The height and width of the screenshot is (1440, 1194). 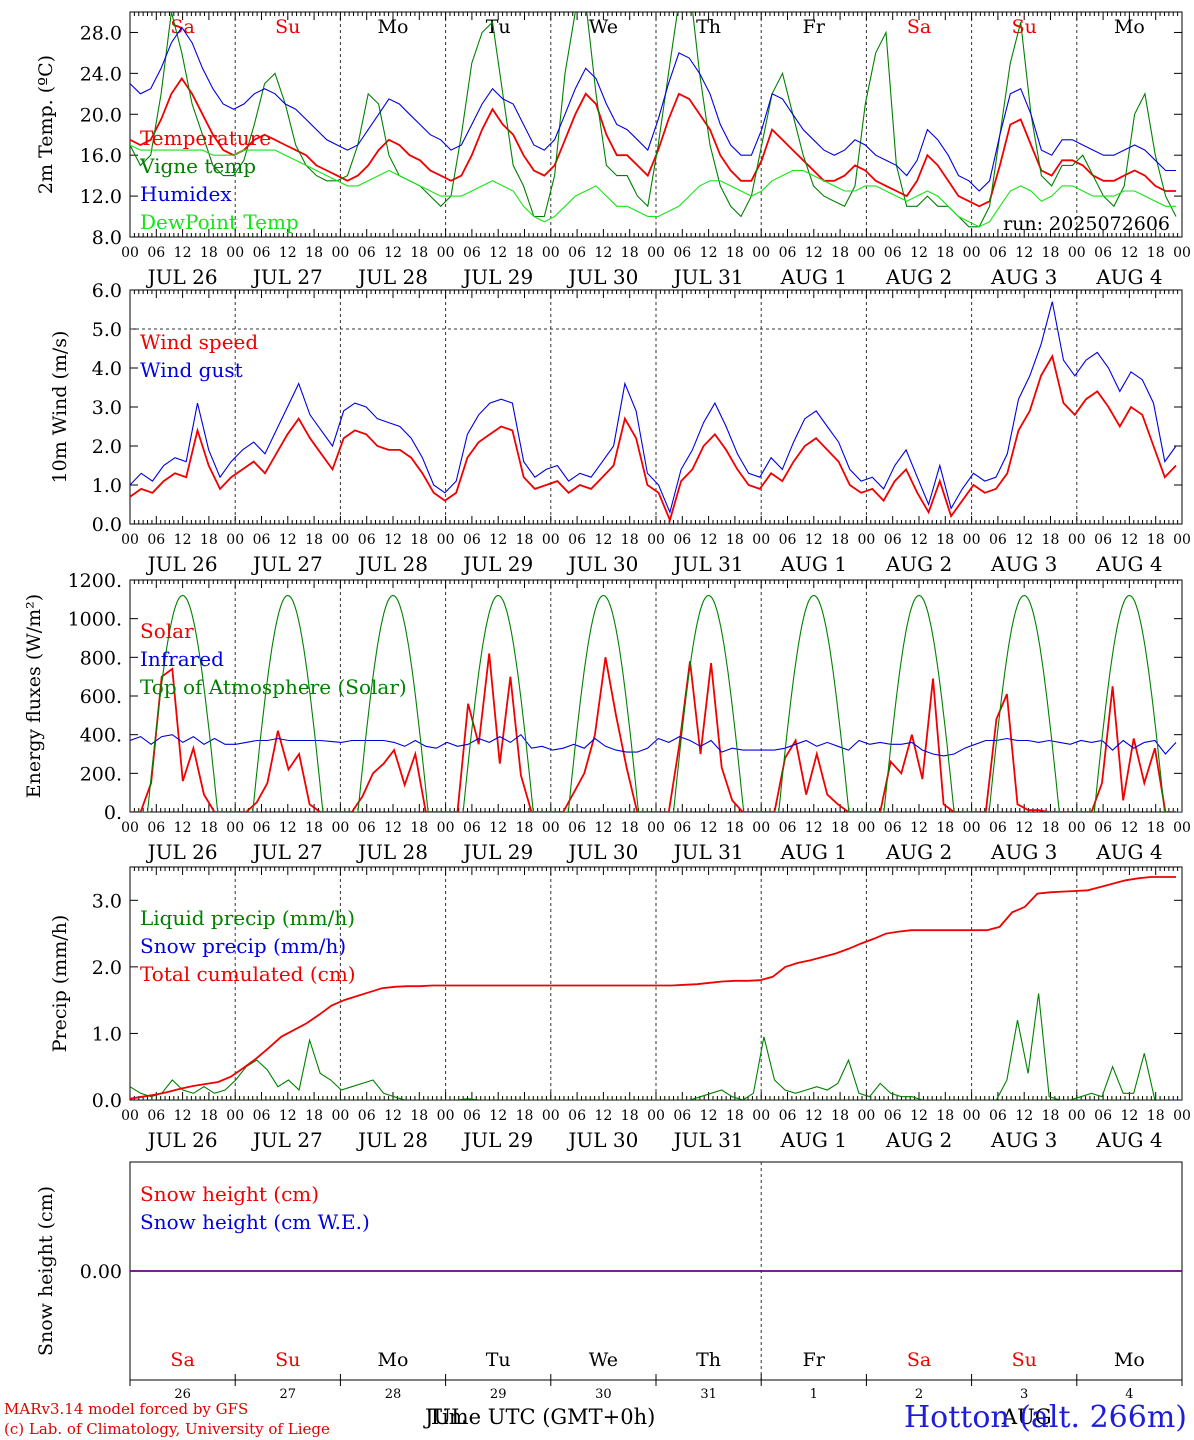 I want to click on snow-day-number: 4, so click(x=1129, y=1394).